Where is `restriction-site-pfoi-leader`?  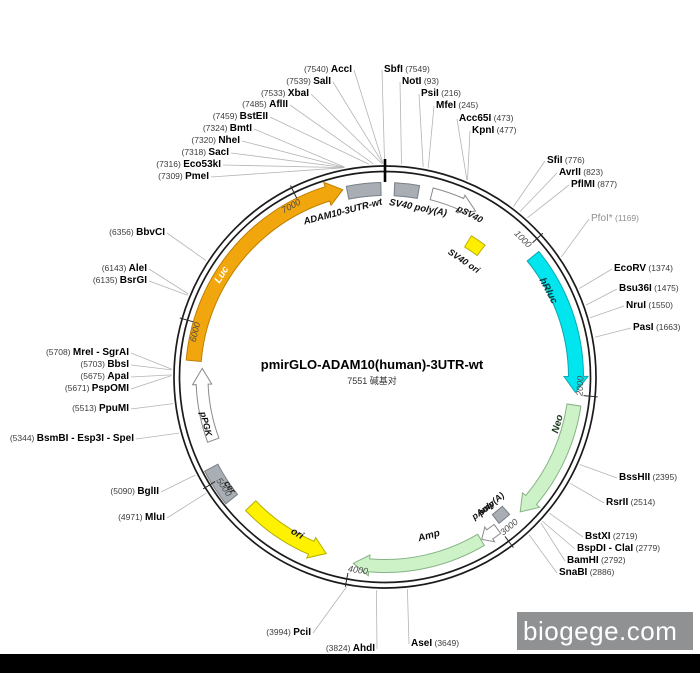
restriction-site-pfoi-leader is located at coordinates (575, 238).